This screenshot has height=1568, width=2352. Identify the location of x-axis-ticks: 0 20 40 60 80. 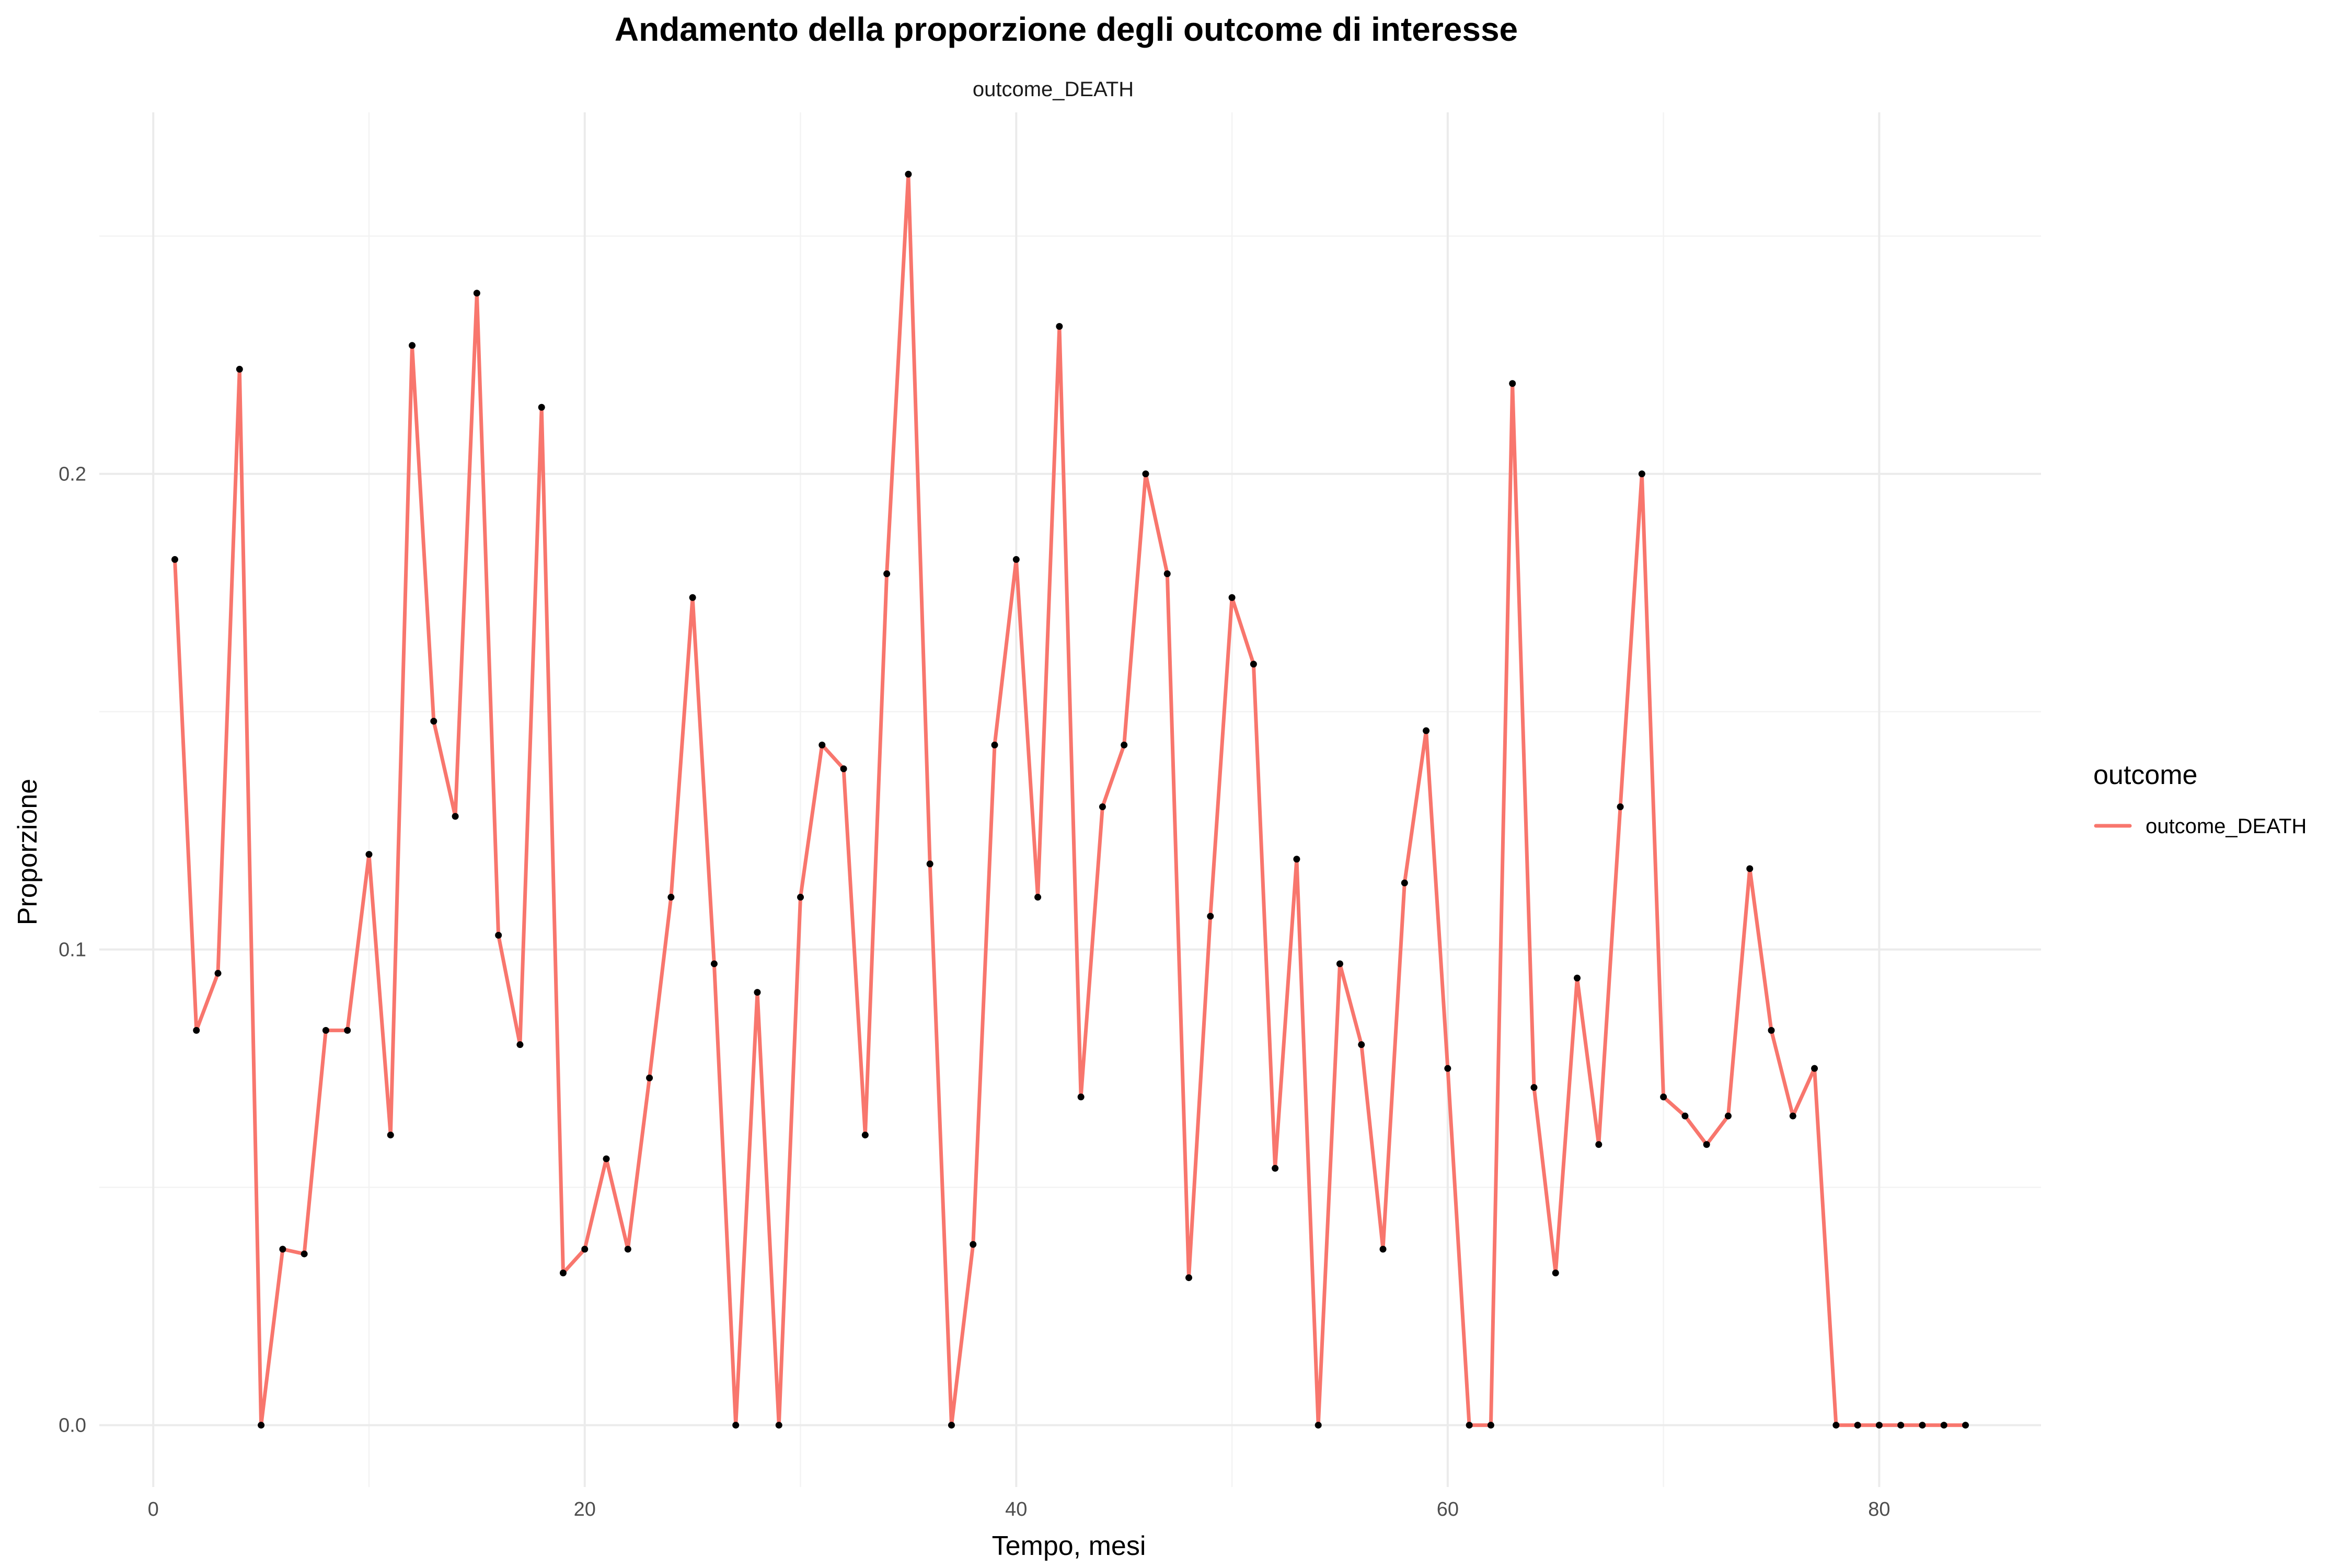
(1019, 1509).